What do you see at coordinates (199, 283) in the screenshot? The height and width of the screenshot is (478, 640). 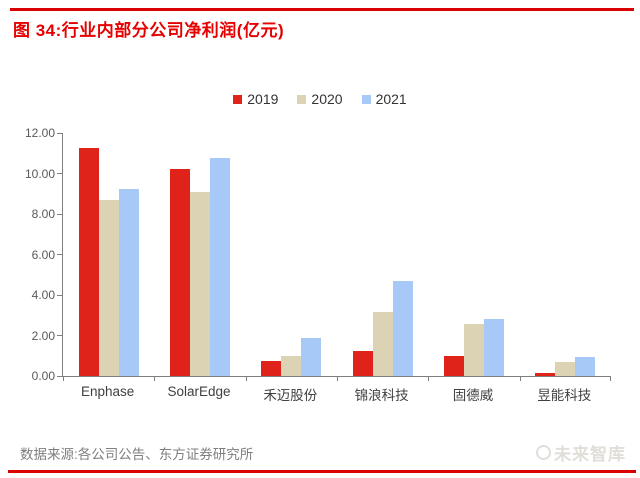 I see `bar-2020-SolarEdge` at bounding box center [199, 283].